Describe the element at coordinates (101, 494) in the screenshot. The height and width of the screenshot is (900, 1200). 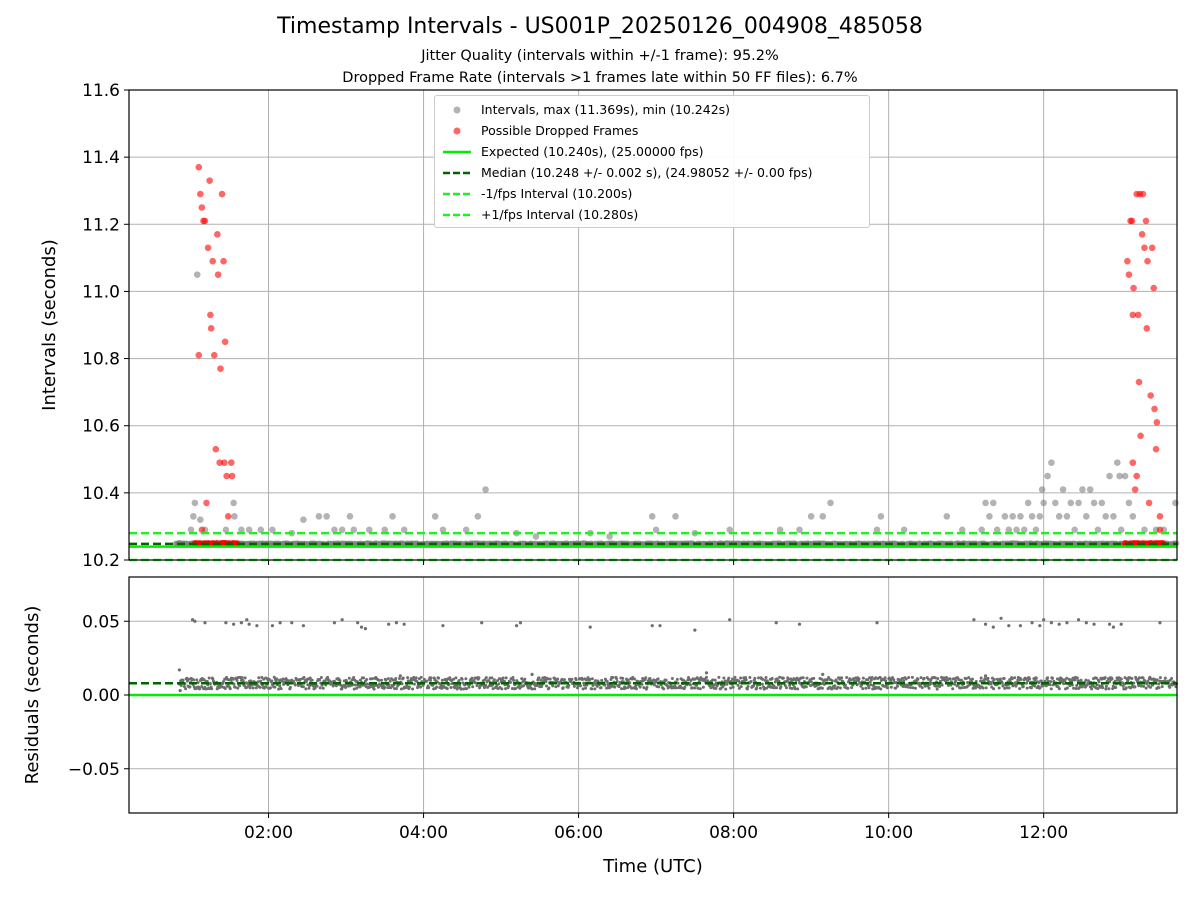
I see `top-ytick-label: 10.4` at that location.